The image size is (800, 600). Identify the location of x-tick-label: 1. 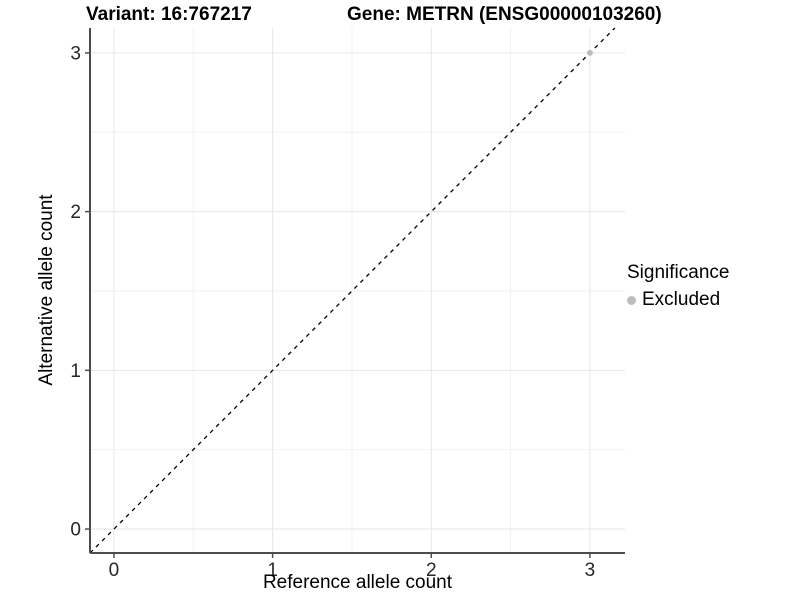
(272, 570).